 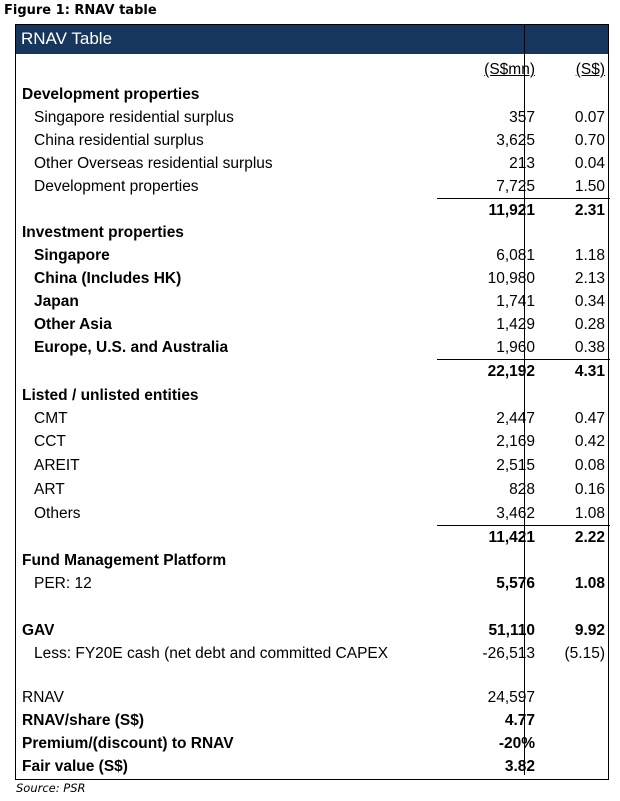 I want to click on development-heading: Development properties, so click(x=111, y=94).